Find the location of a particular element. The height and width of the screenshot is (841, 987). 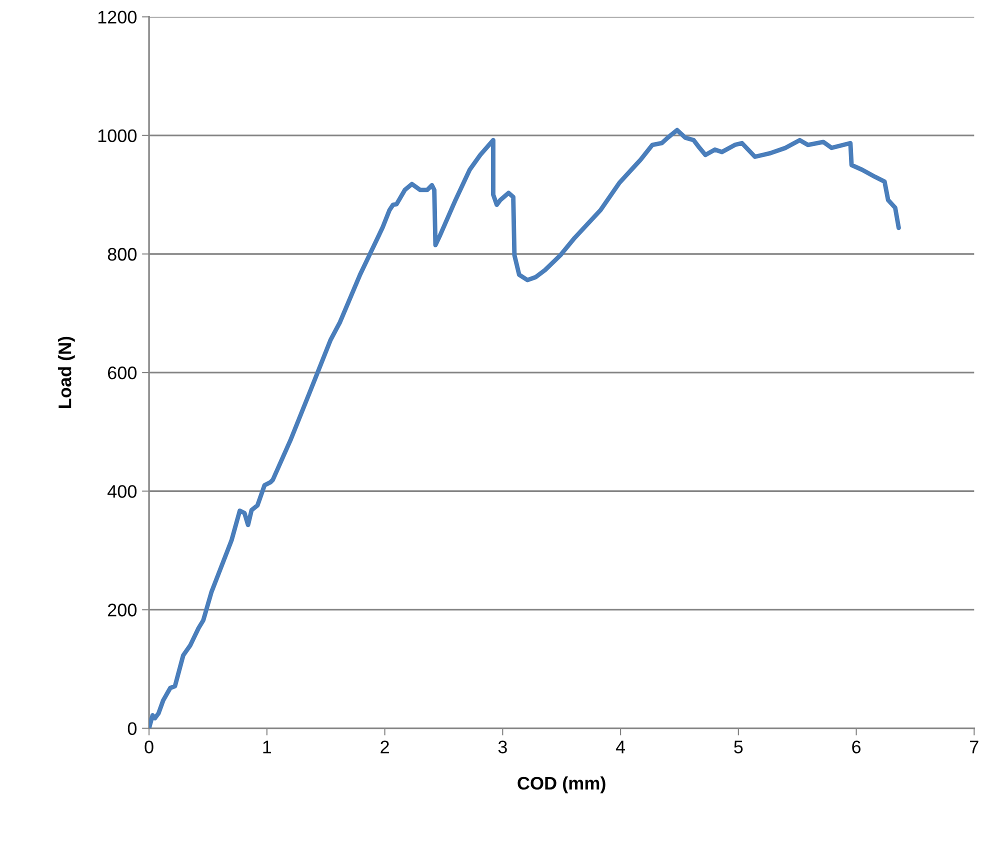

x-tick-label: 7 is located at coordinates (974, 747).